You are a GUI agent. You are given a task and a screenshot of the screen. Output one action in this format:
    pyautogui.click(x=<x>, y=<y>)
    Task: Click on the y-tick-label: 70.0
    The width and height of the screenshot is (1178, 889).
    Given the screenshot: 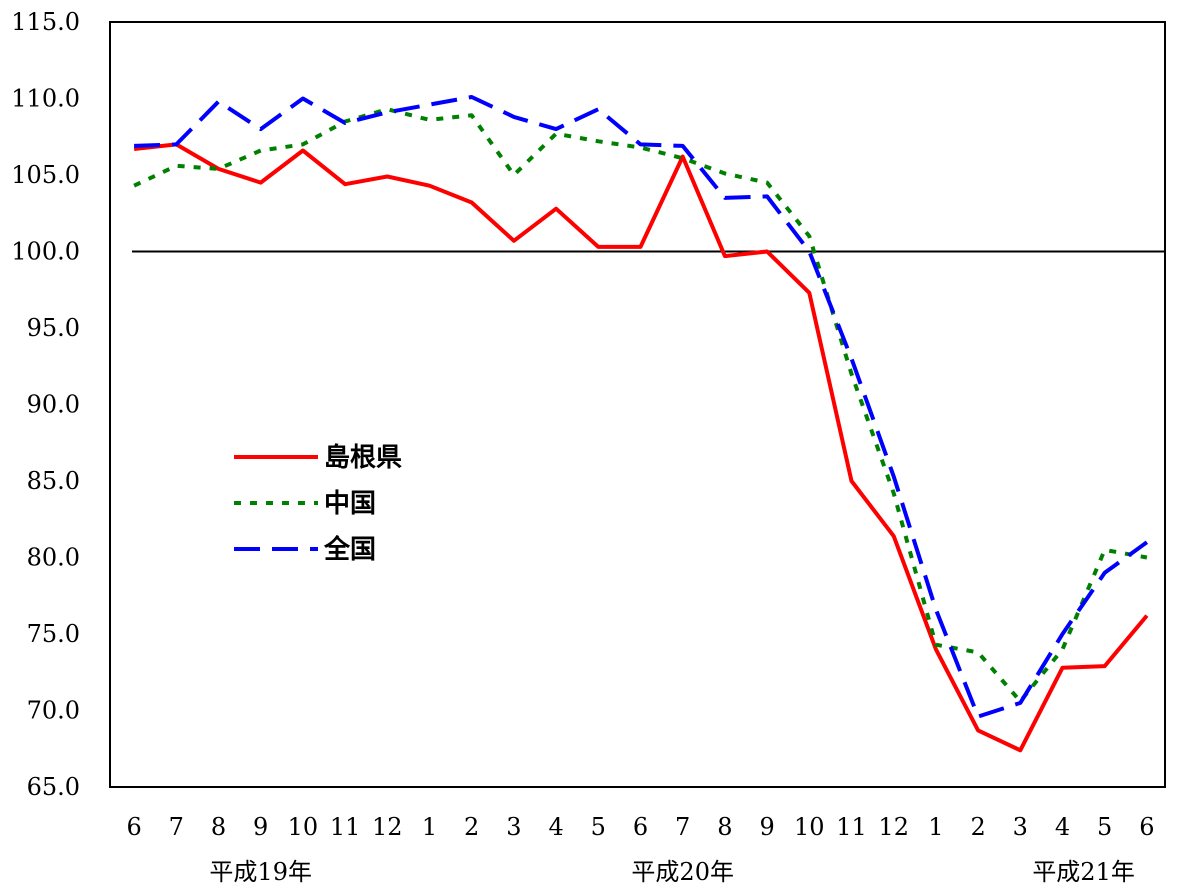 What is the action you would take?
    pyautogui.click(x=53, y=711)
    